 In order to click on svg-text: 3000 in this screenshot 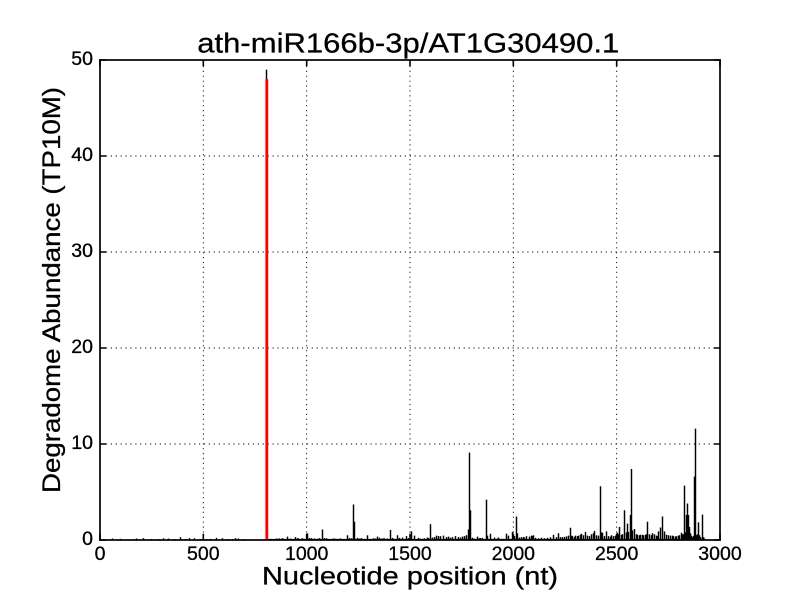, I will do `click(720, 554)`.